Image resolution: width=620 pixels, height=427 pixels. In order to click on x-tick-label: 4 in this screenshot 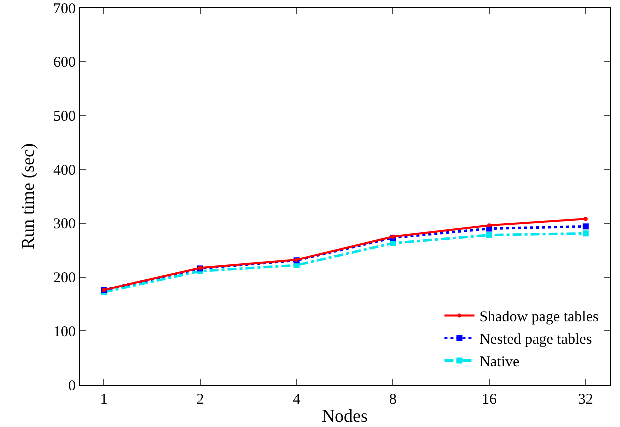, I will do `click(297, 400)`.